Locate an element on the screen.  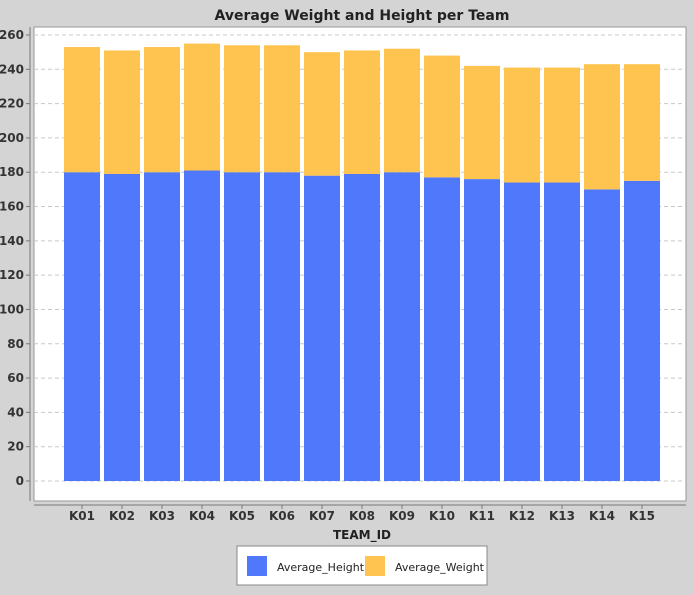
bar-average-weight-k13 is located at coordinates (562, 125).